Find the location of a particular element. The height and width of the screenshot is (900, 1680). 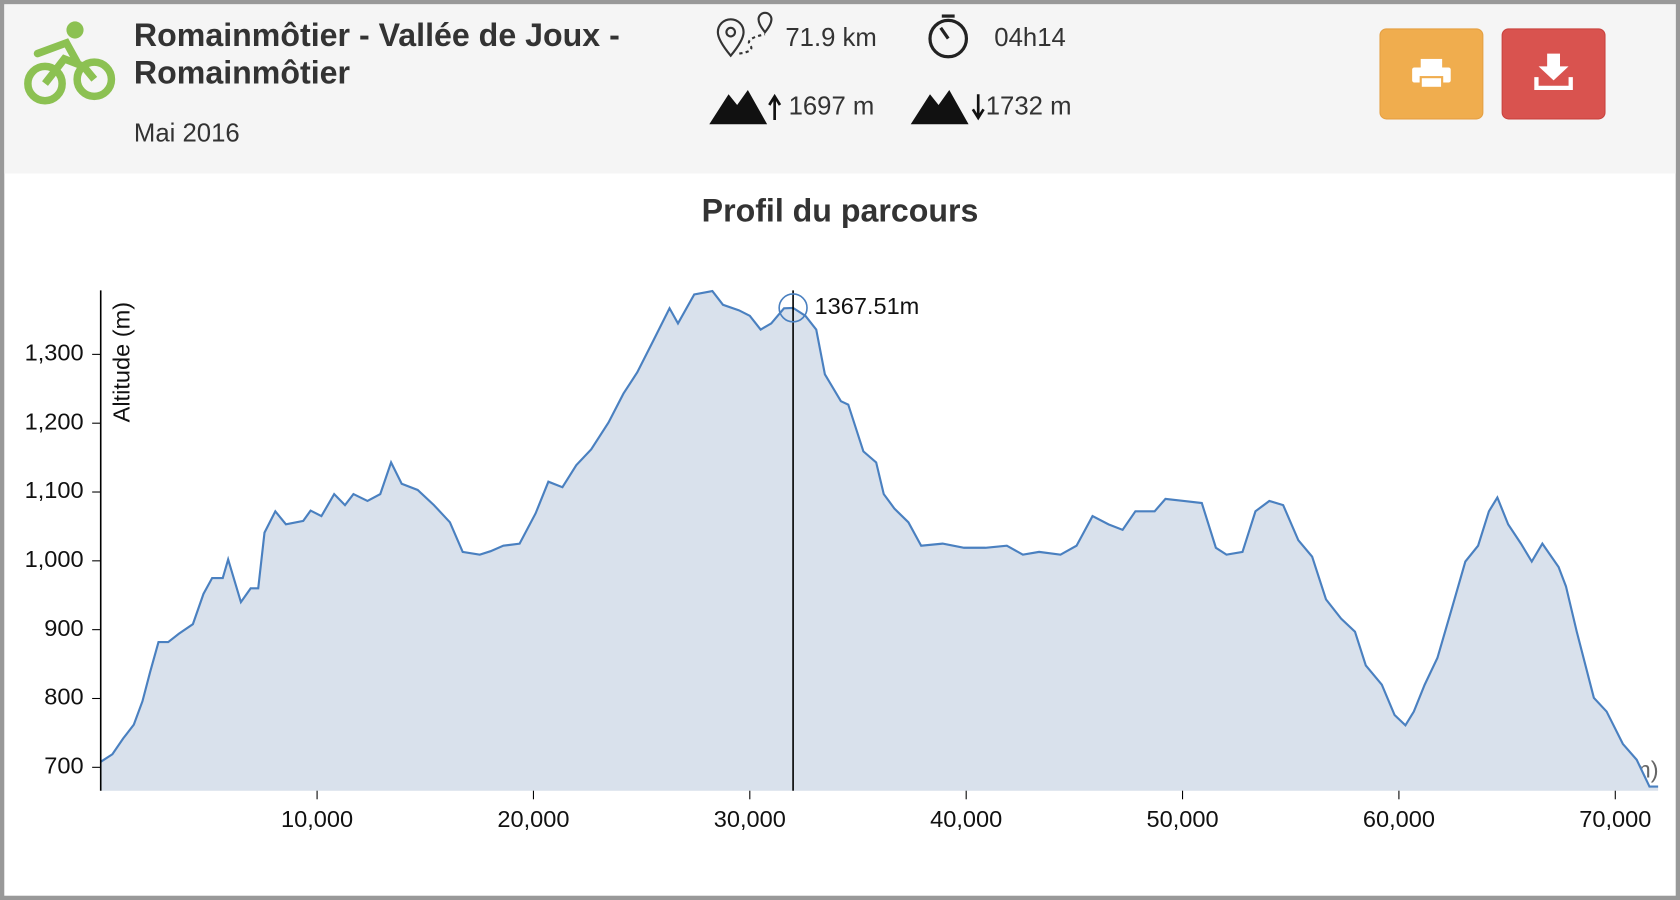

x-tick-label: 10,000 is located at coordinates (317, 819).